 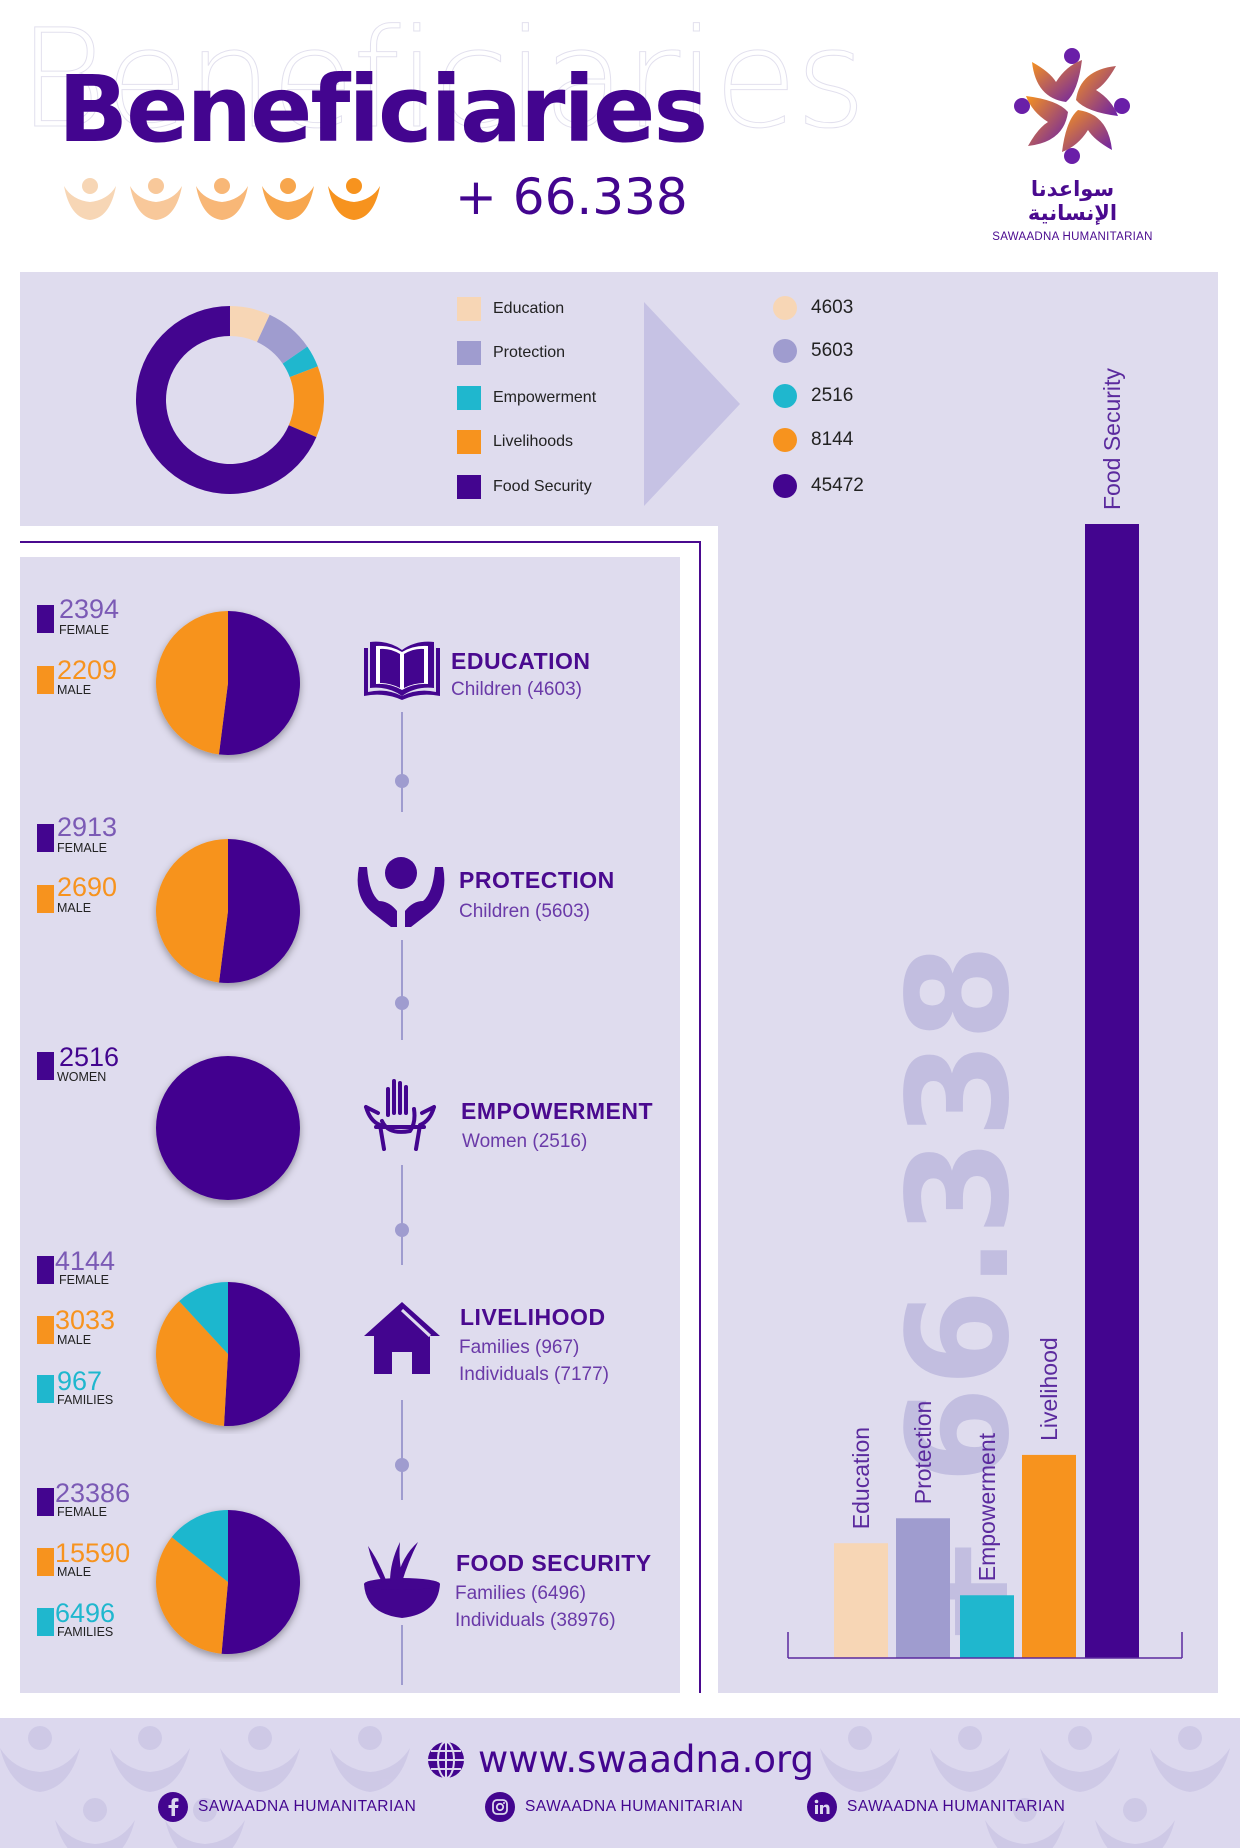 I want to click on bar-label: Education, so click(x=861, y=1478).